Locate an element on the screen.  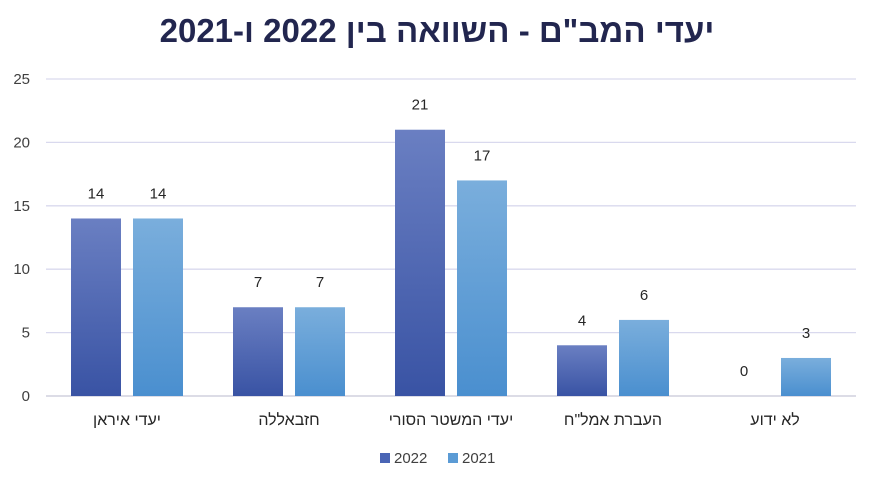
y-tick-label: 25 is located at coordinates (21, 79).